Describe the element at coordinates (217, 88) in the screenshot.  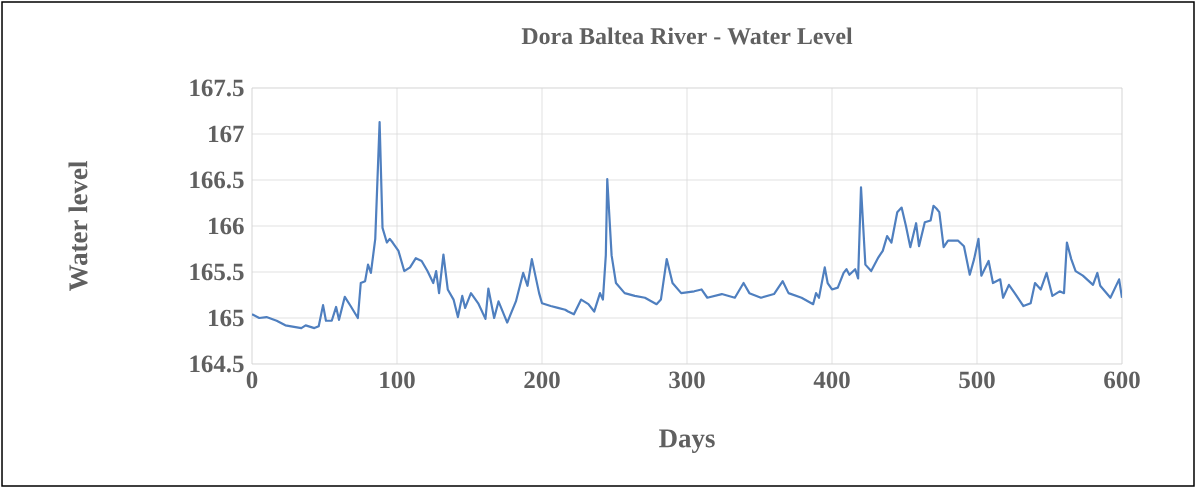
I see `y-tick-label: 167.5` at that location.